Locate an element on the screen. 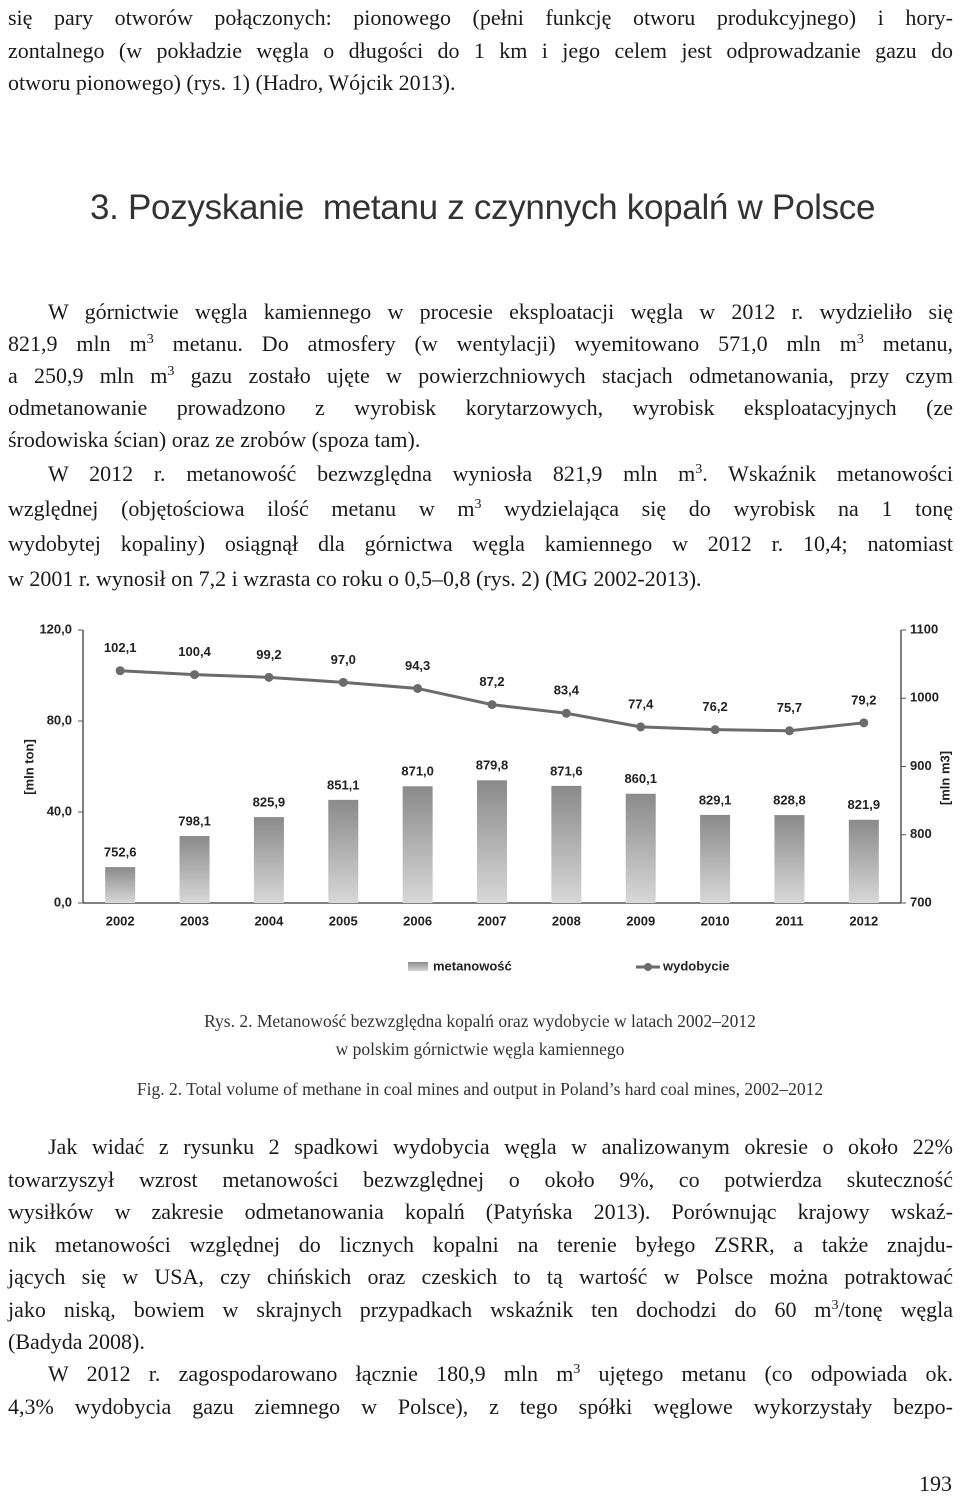  line-value-label: 97,0 is located at coordinates (343, 659).